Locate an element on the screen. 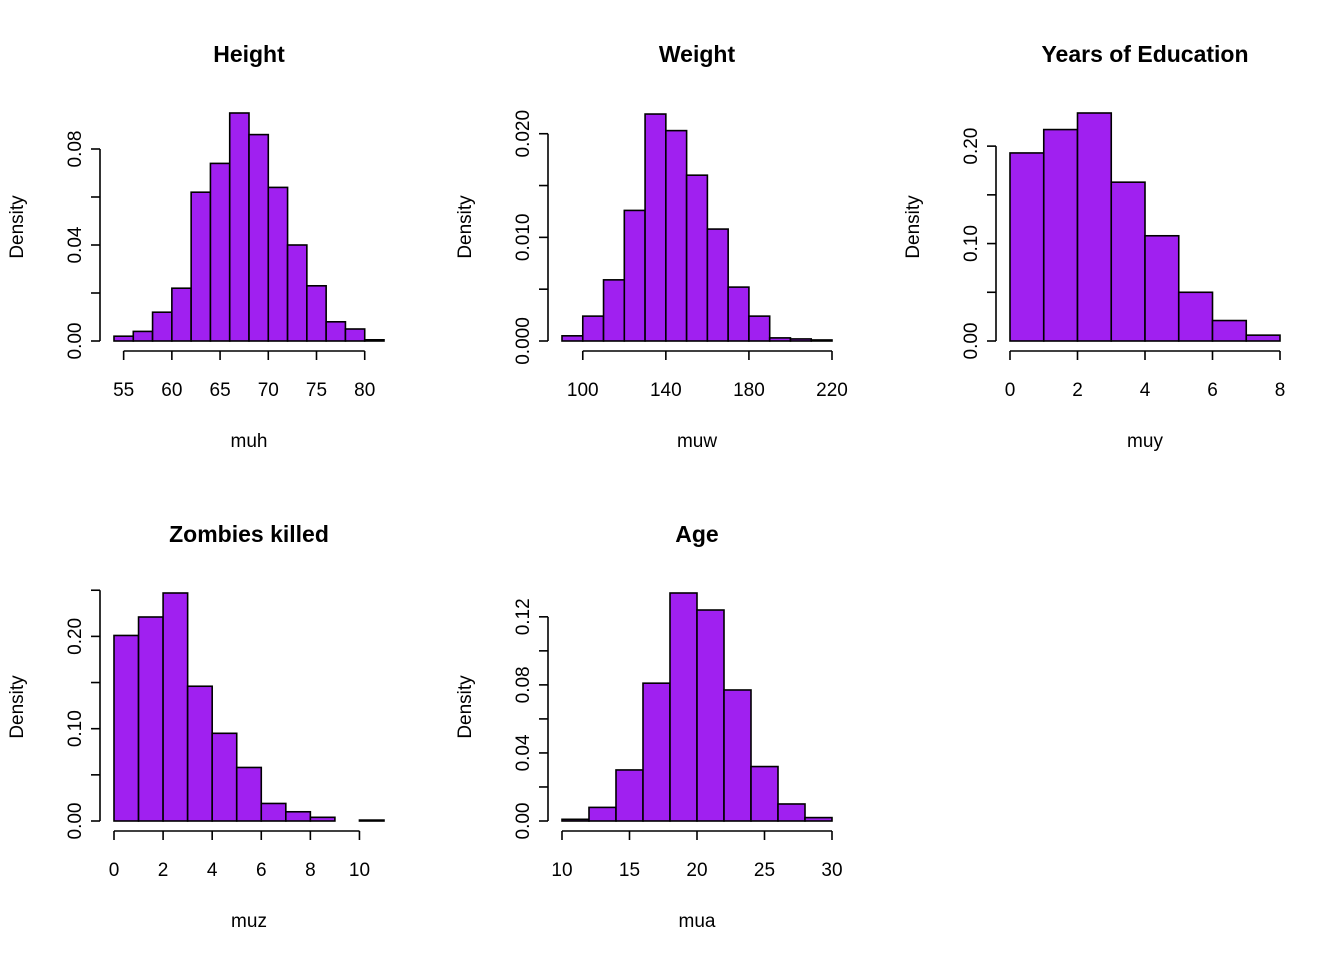 Image resolution: width=1344 pixels, height=960 pixels. x-tick-label: 0 is located at coordinates (1010, 390).